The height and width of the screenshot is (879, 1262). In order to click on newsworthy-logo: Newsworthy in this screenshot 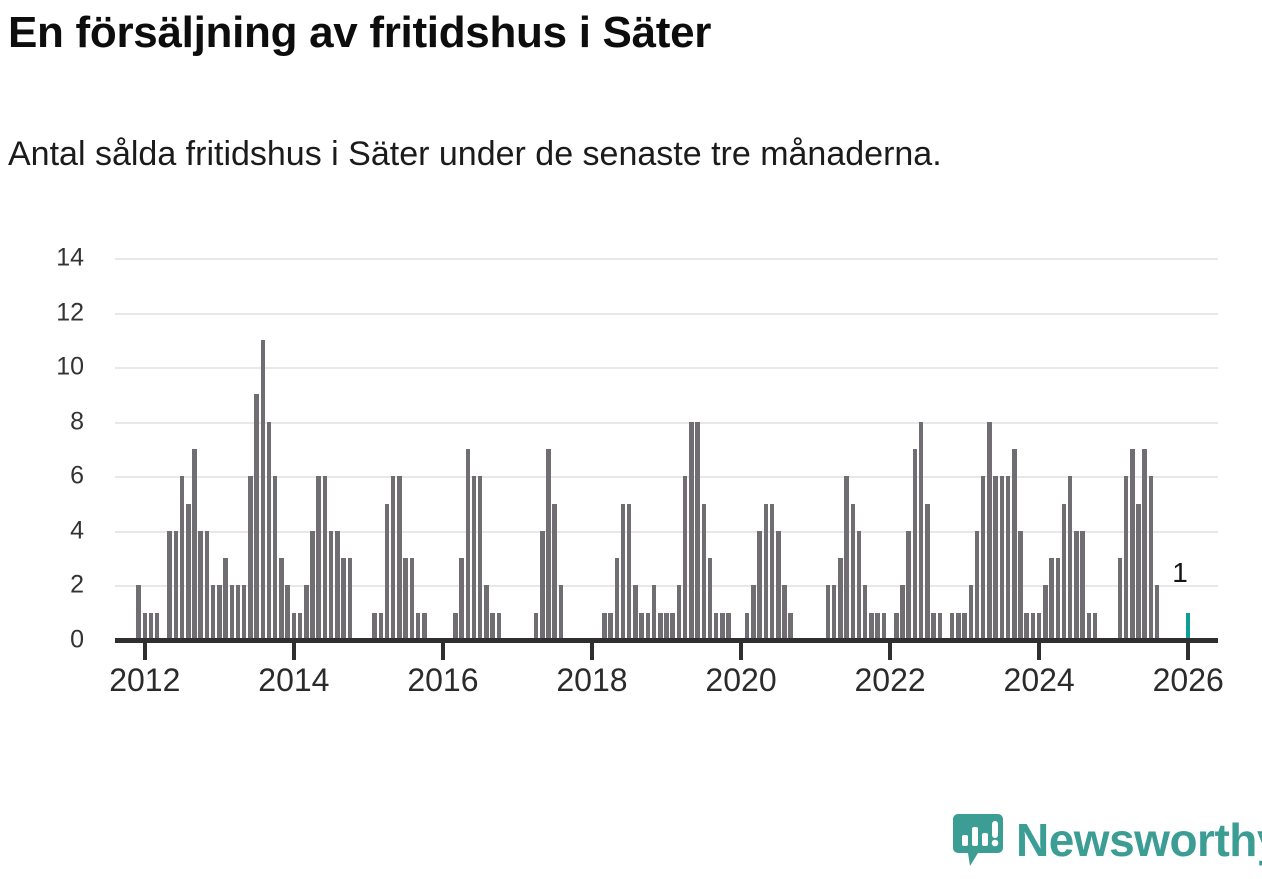, I will do `click(1107, 840)`.